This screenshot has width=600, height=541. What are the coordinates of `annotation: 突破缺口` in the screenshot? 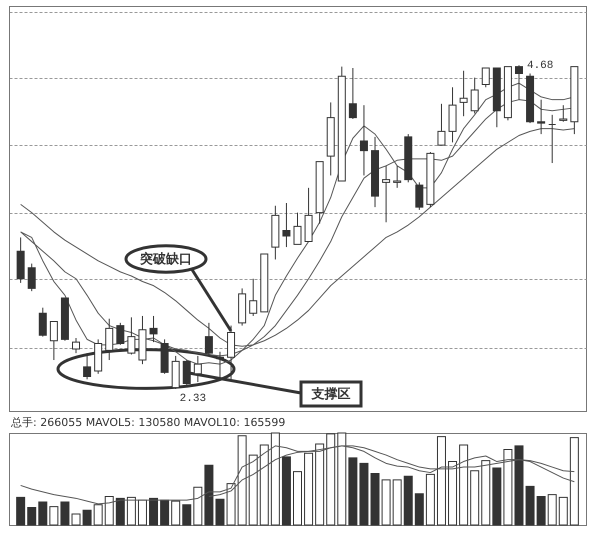 It's located at (165, 259).